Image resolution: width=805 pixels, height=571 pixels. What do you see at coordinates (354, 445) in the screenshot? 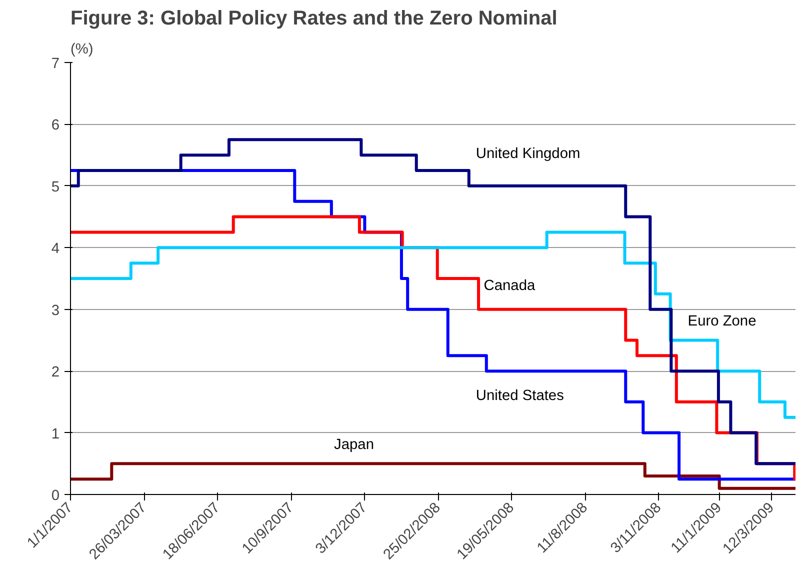
I see `series-label: Japan` at bounding box center [354, 445].